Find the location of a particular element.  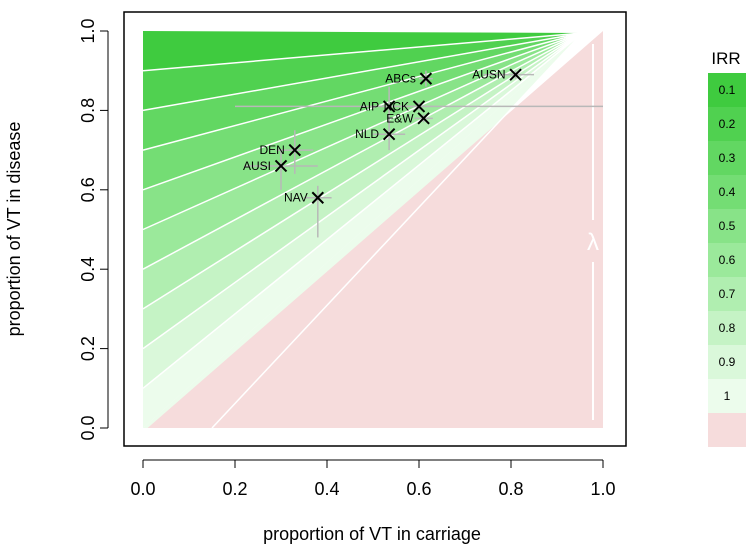

legend-entry-label: 0.2 is located at coordinates (727, 124).